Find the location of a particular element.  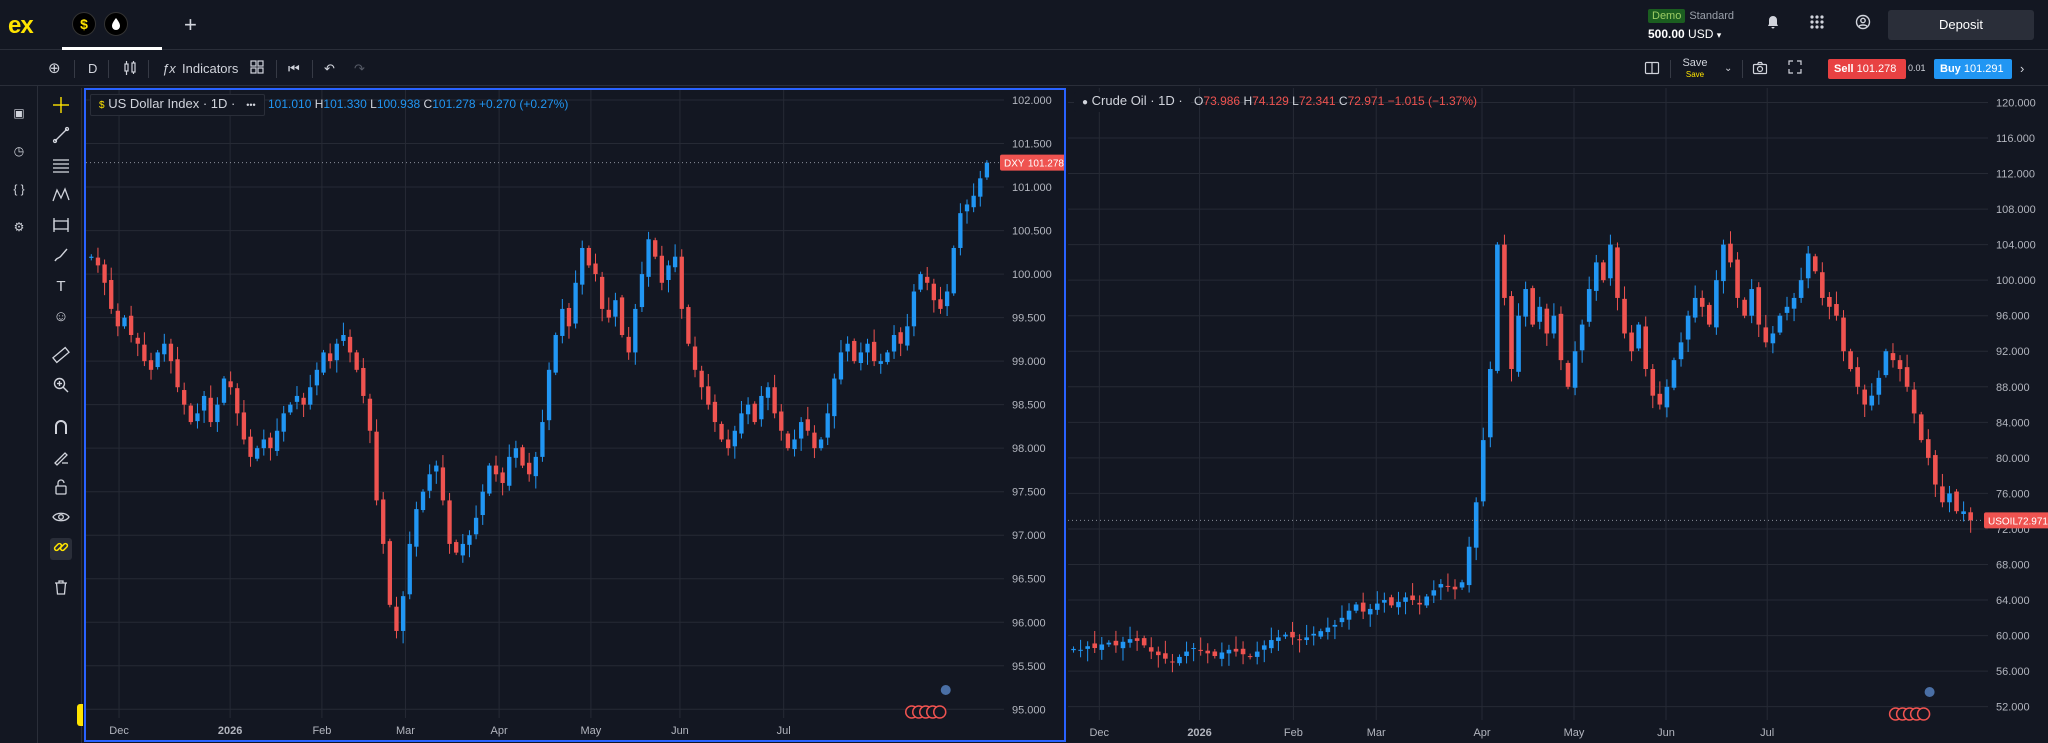

profile-icon is located at coordinates (1863, 25).